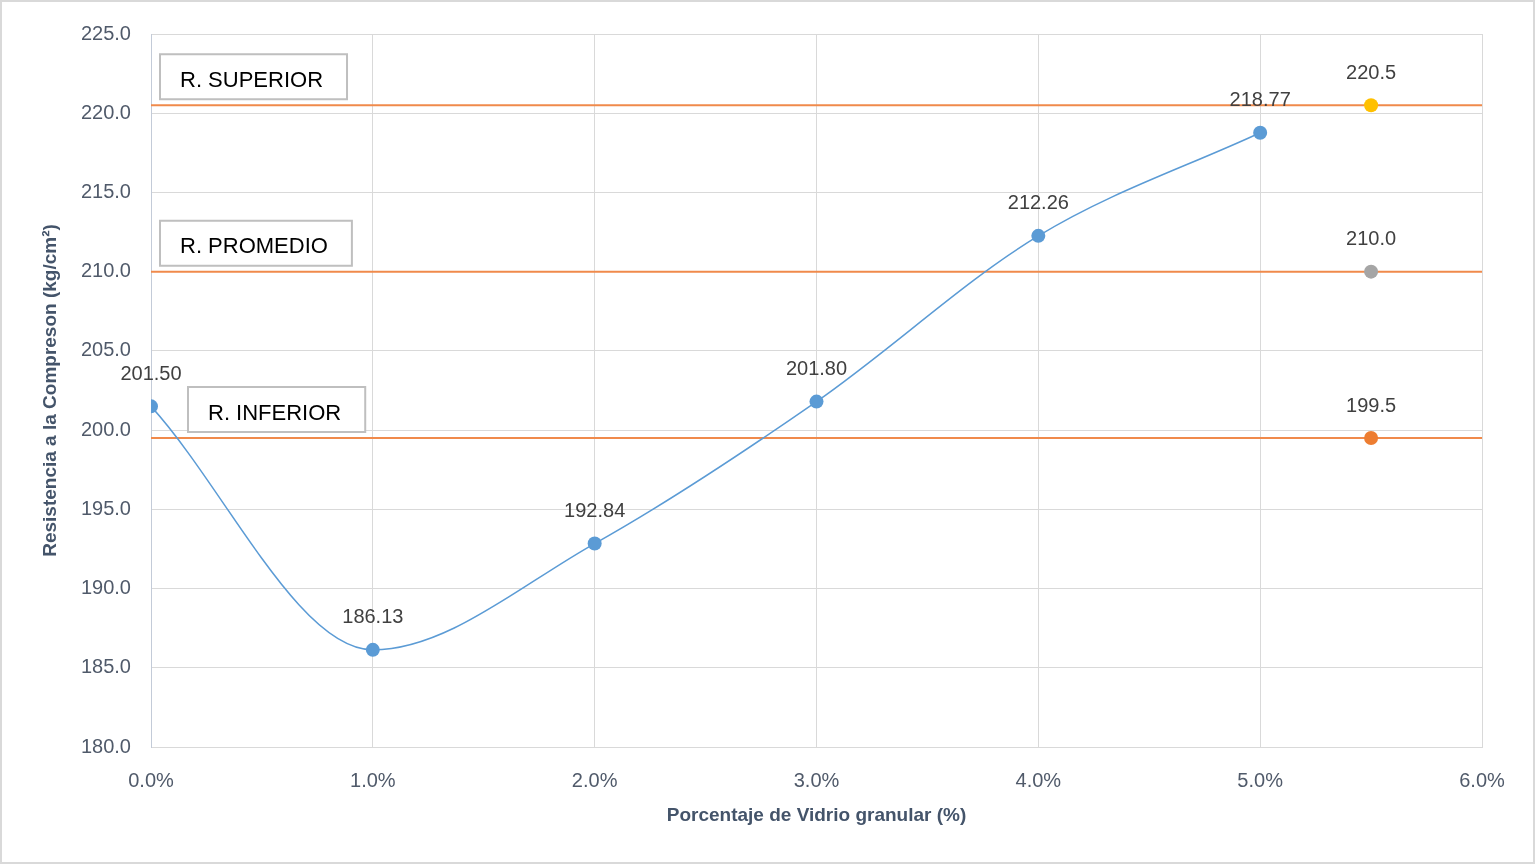 The height and width of the screenshot is (864, 1535). I want to click on y-tick-label: 200.0, so click(105, 428).